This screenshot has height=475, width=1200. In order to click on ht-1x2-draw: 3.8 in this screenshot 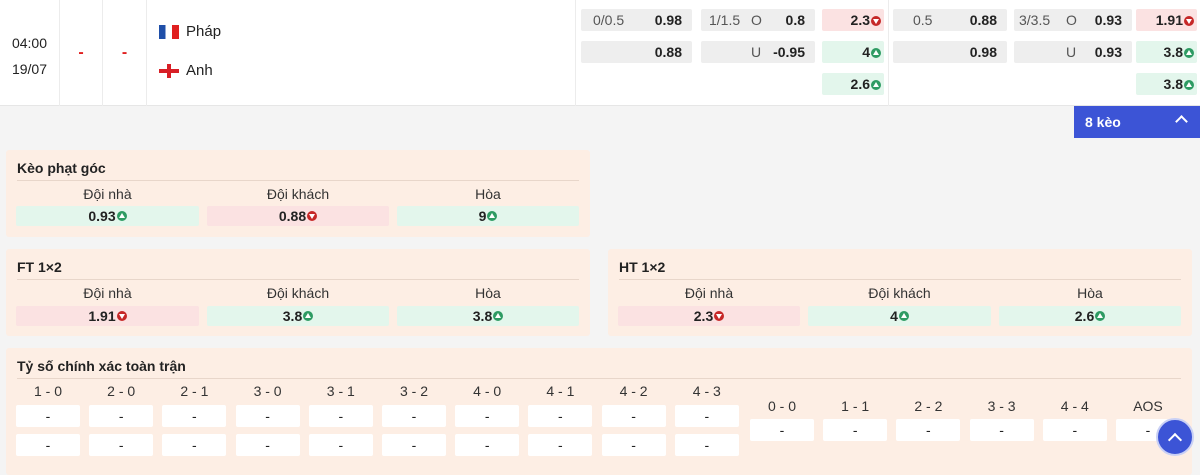, I will do `click(1166, 84)`.